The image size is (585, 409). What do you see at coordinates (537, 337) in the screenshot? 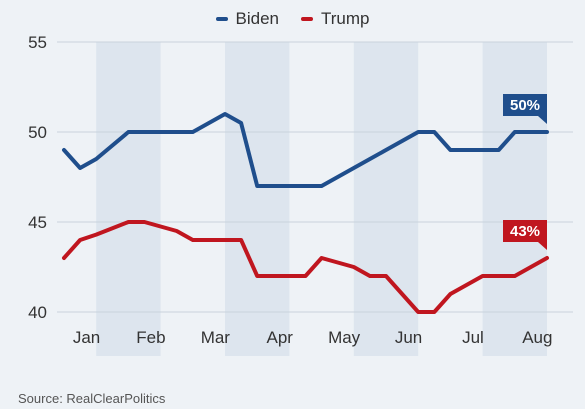
I see `x-tick-label-aug: Aug` at bounding box center [537, 337].